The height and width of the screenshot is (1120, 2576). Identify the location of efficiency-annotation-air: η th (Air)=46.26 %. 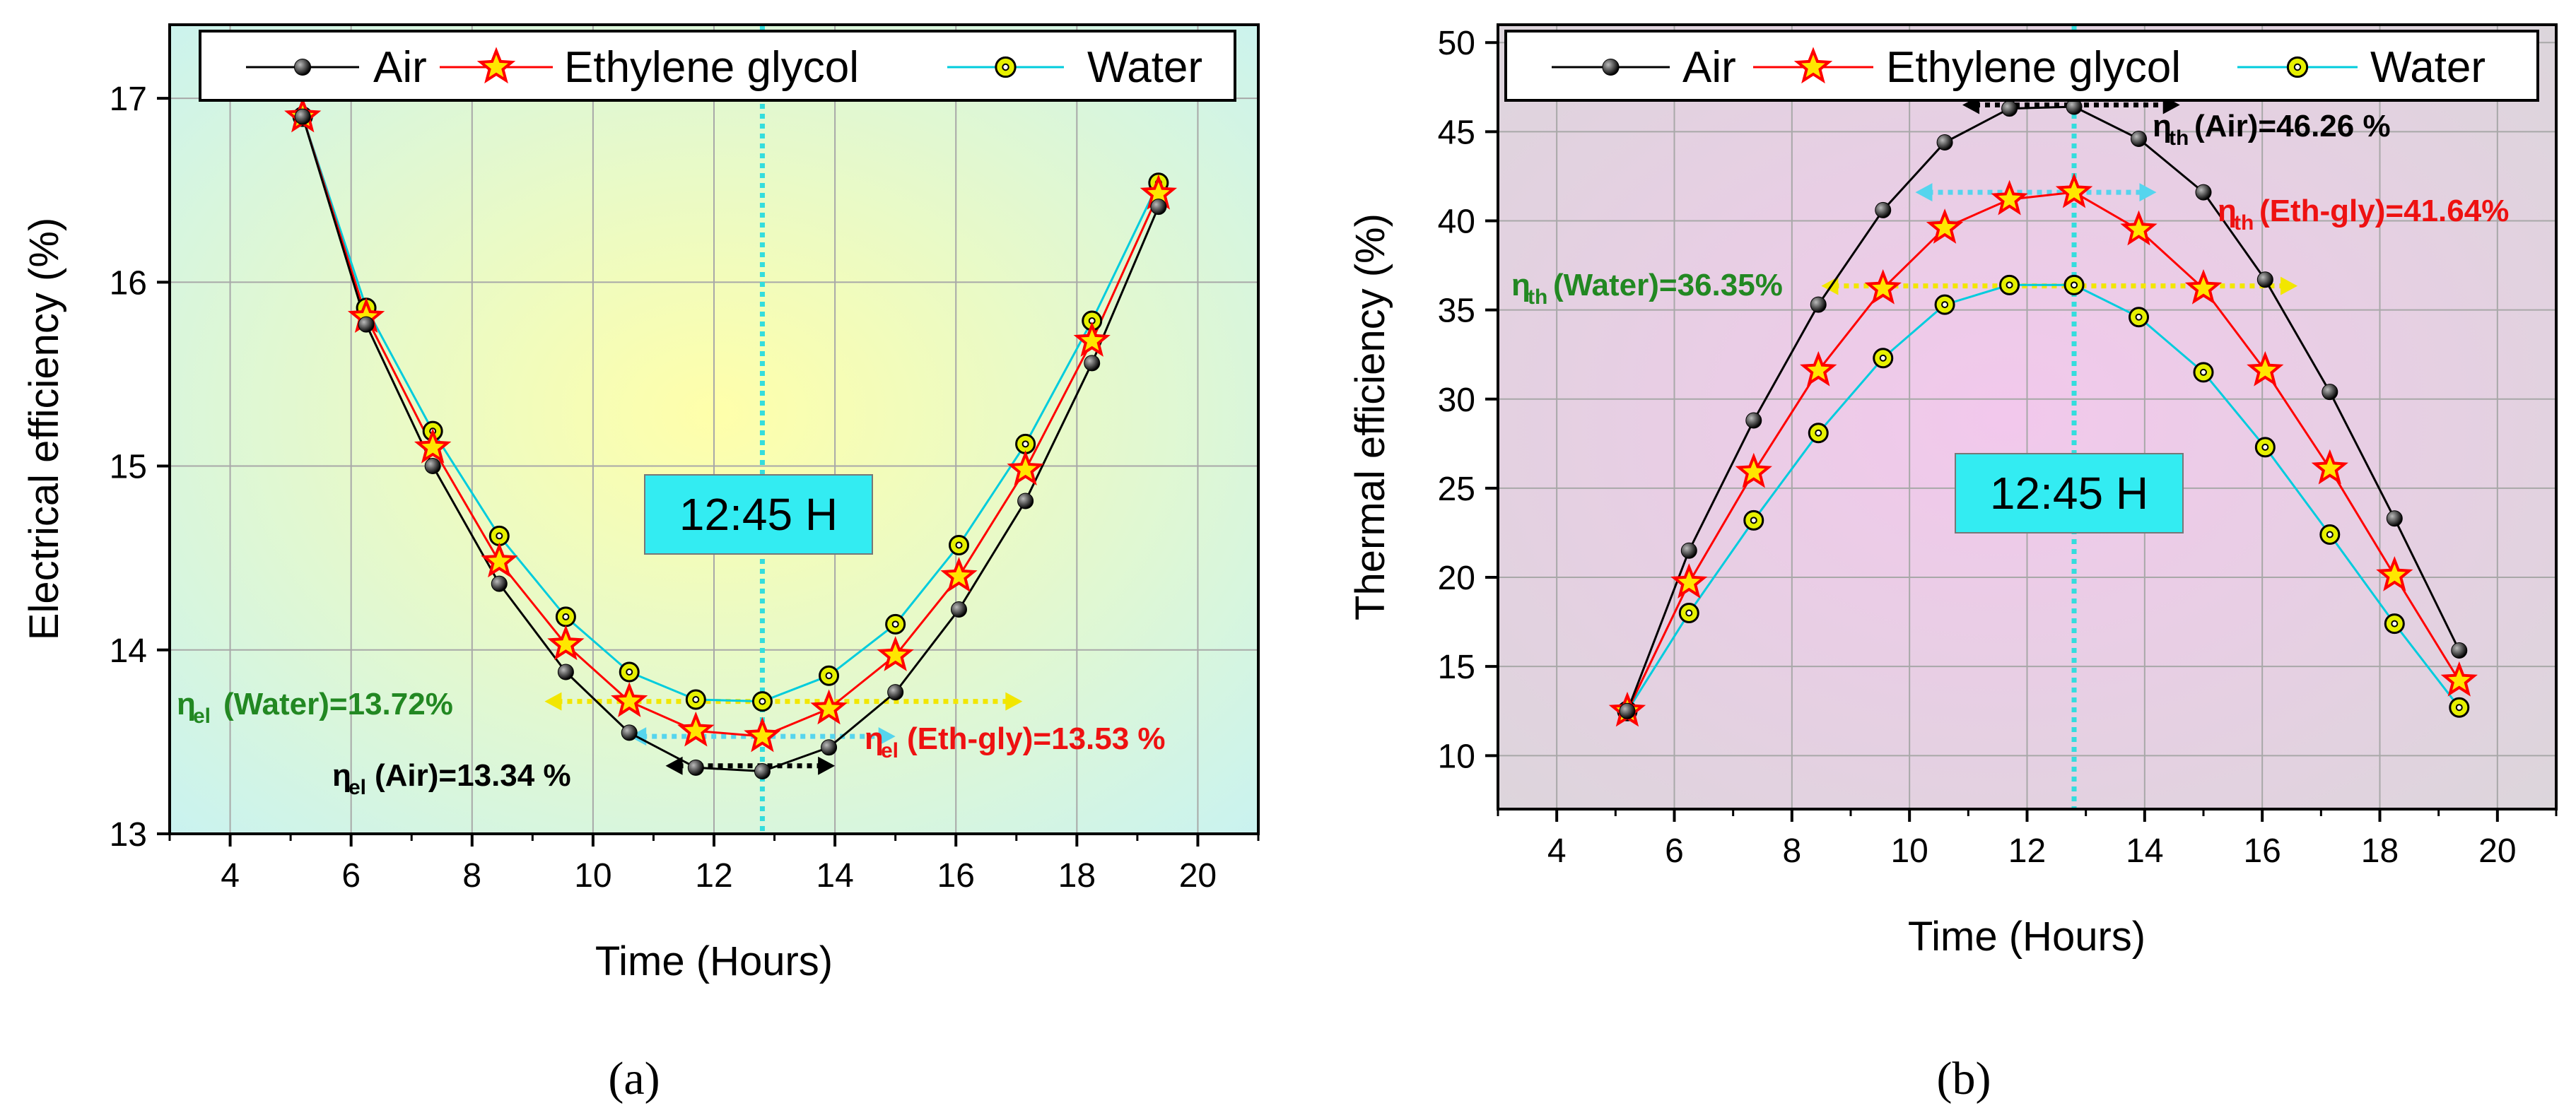
(2272, 129).